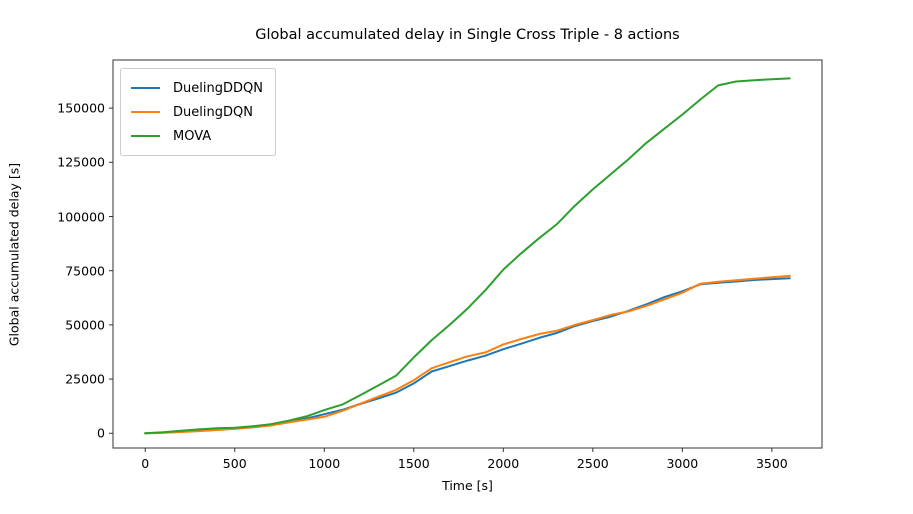  I want to click on legend-entry-duelingddqn: DuelingDDQN, so click(197, 88).